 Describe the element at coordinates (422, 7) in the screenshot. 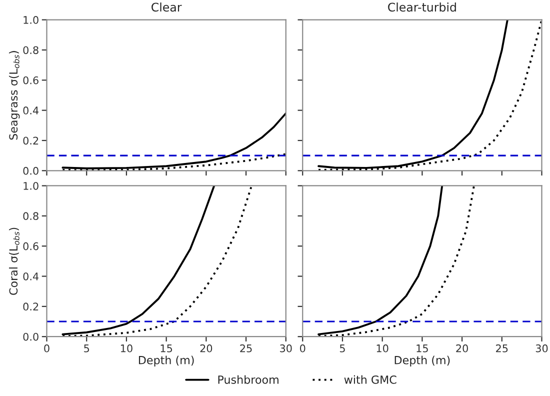

I see `chart-title: Clear-turbid` at that location.